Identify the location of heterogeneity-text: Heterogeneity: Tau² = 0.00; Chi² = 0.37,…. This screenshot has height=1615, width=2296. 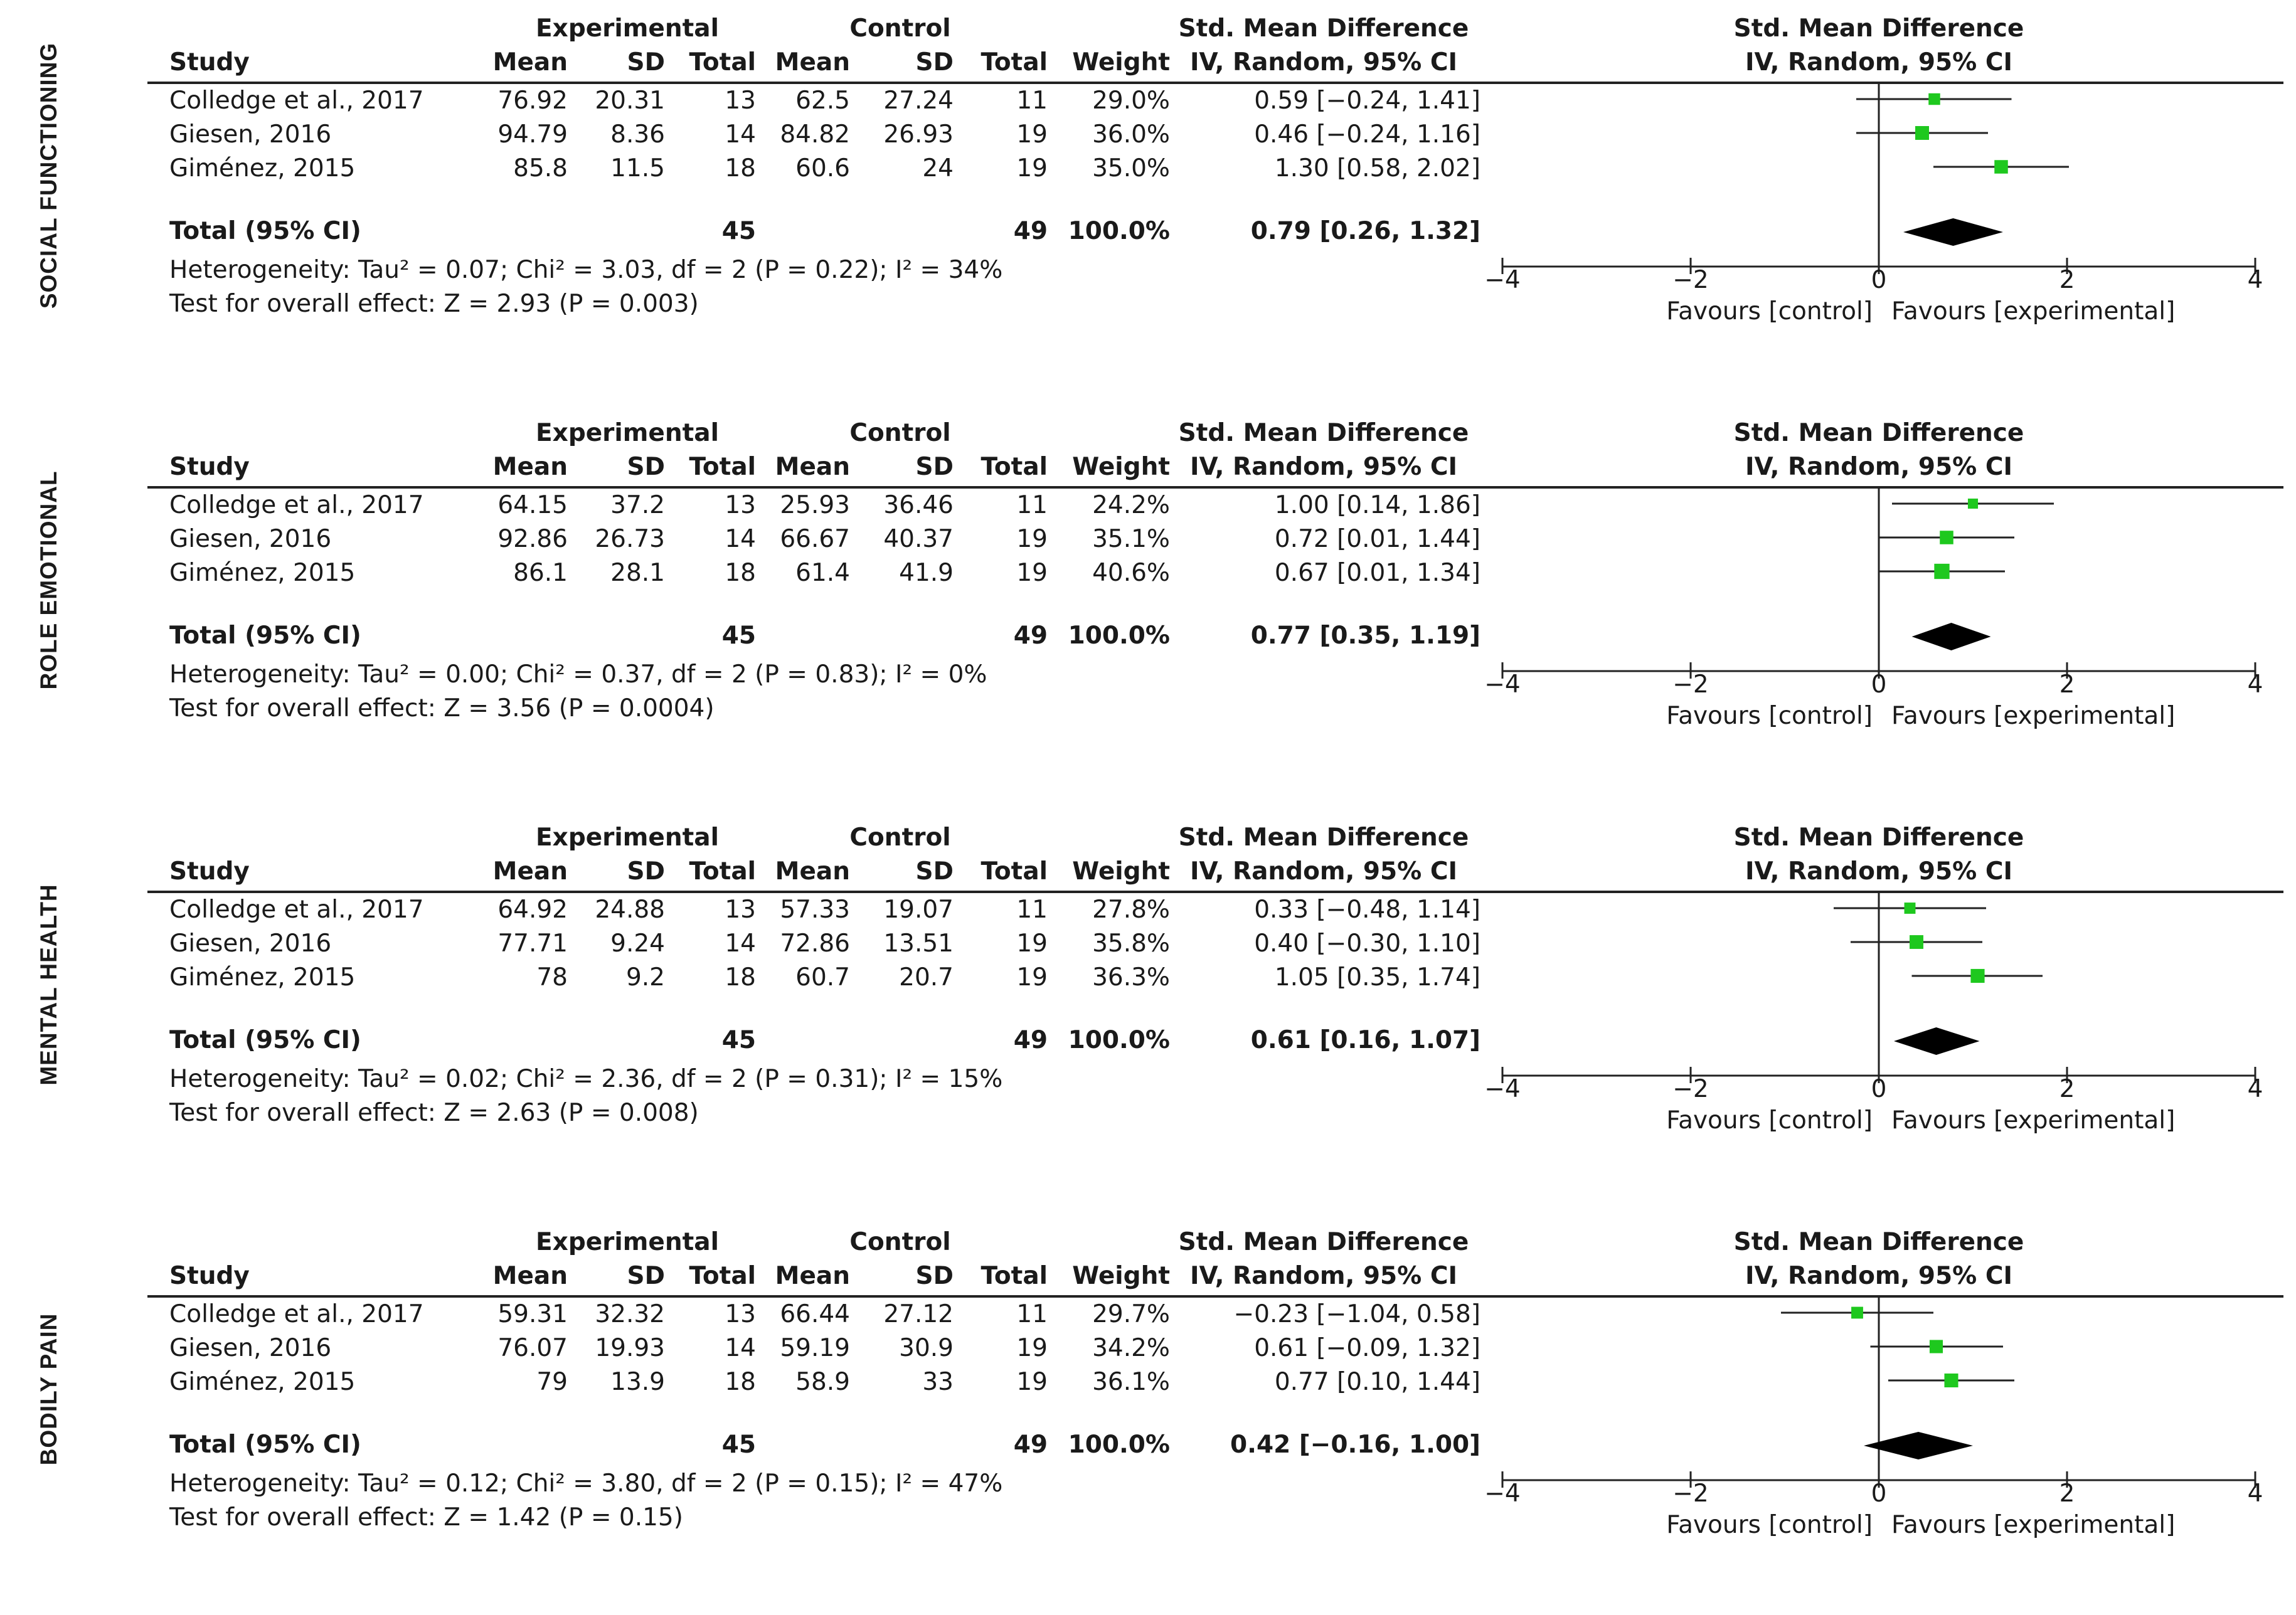
(578, 674).